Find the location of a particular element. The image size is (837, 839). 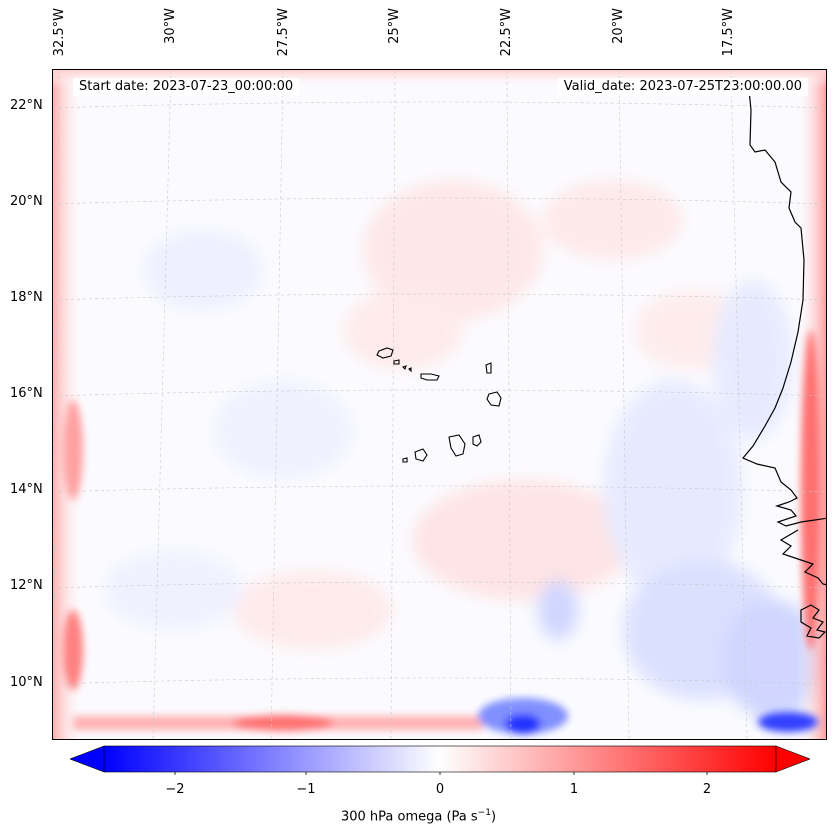

colorbar-tick-2: 2 is located at coordinates (707, 789).